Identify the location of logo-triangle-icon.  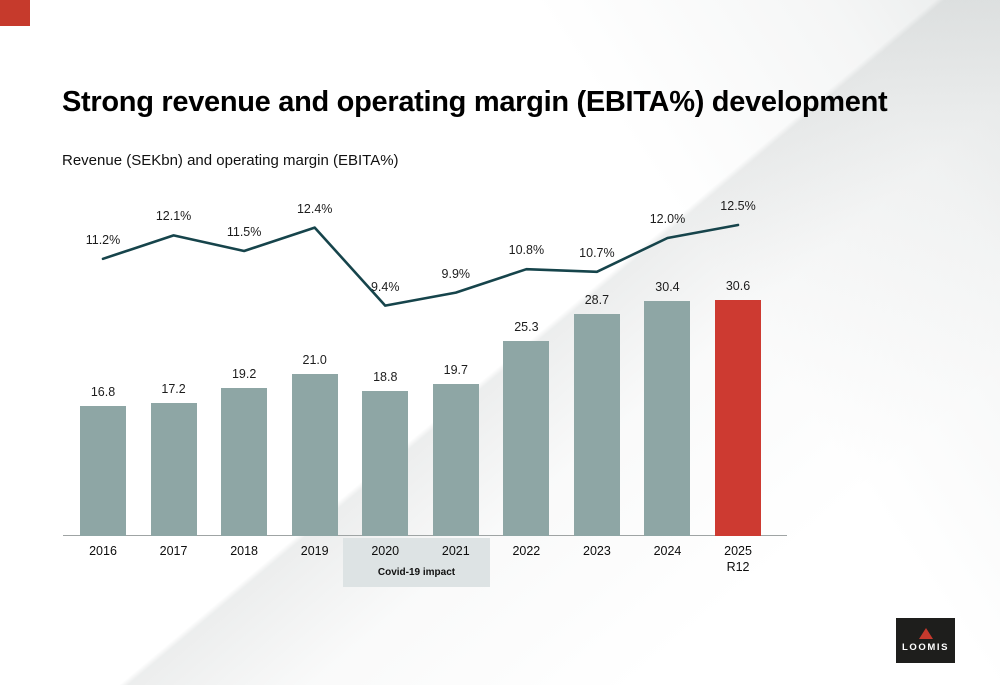
(925, 634).